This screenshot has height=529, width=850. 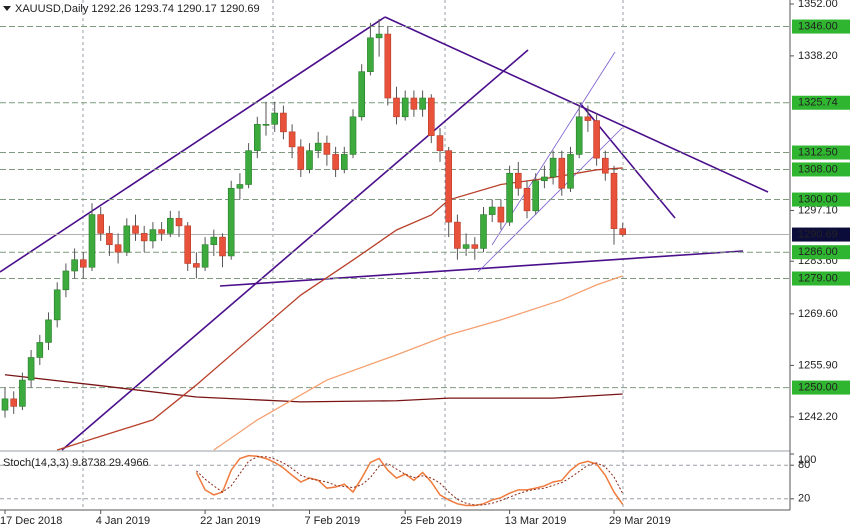 I want to click on moving-average, so click(x=313, y=388).